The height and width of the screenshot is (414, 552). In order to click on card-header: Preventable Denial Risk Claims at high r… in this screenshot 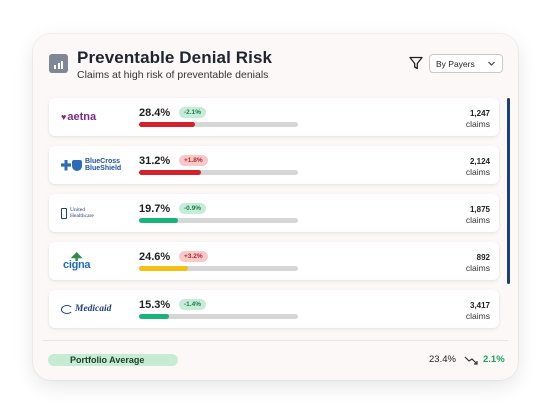, I will do `click(275, 63)`.